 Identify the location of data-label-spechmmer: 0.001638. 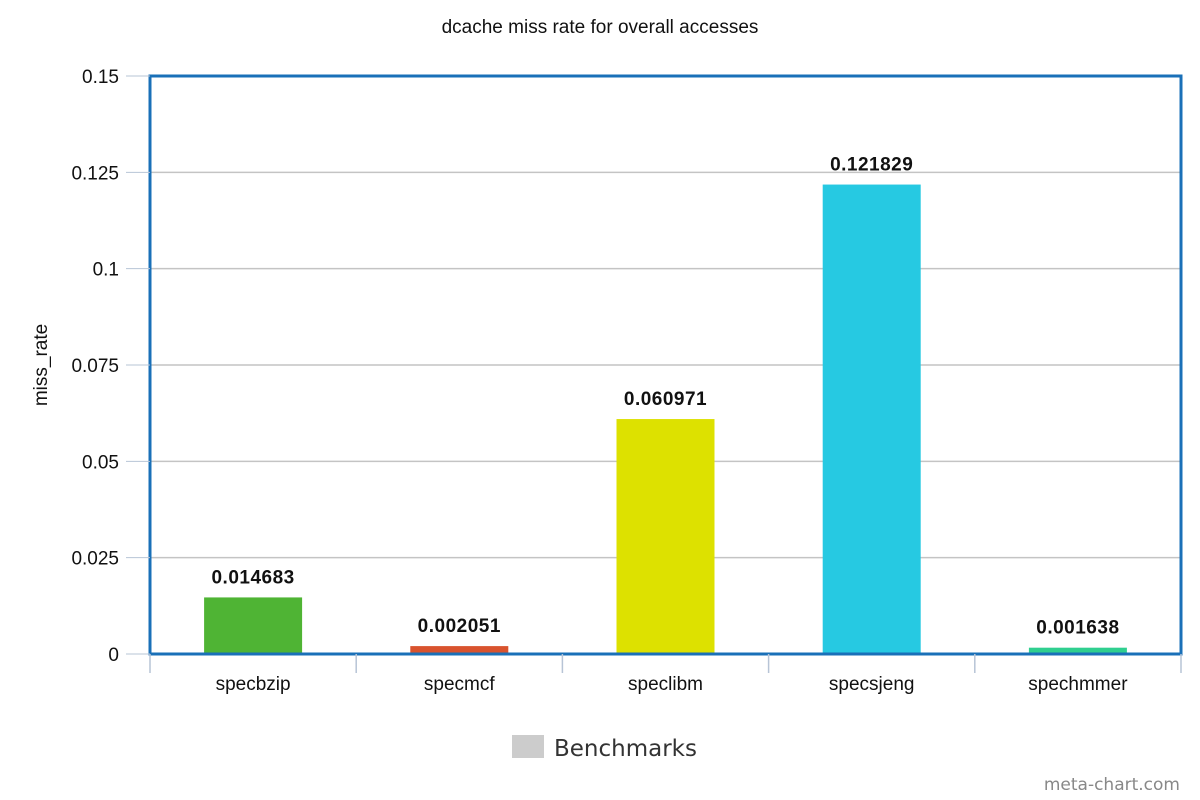
(1077, 628).